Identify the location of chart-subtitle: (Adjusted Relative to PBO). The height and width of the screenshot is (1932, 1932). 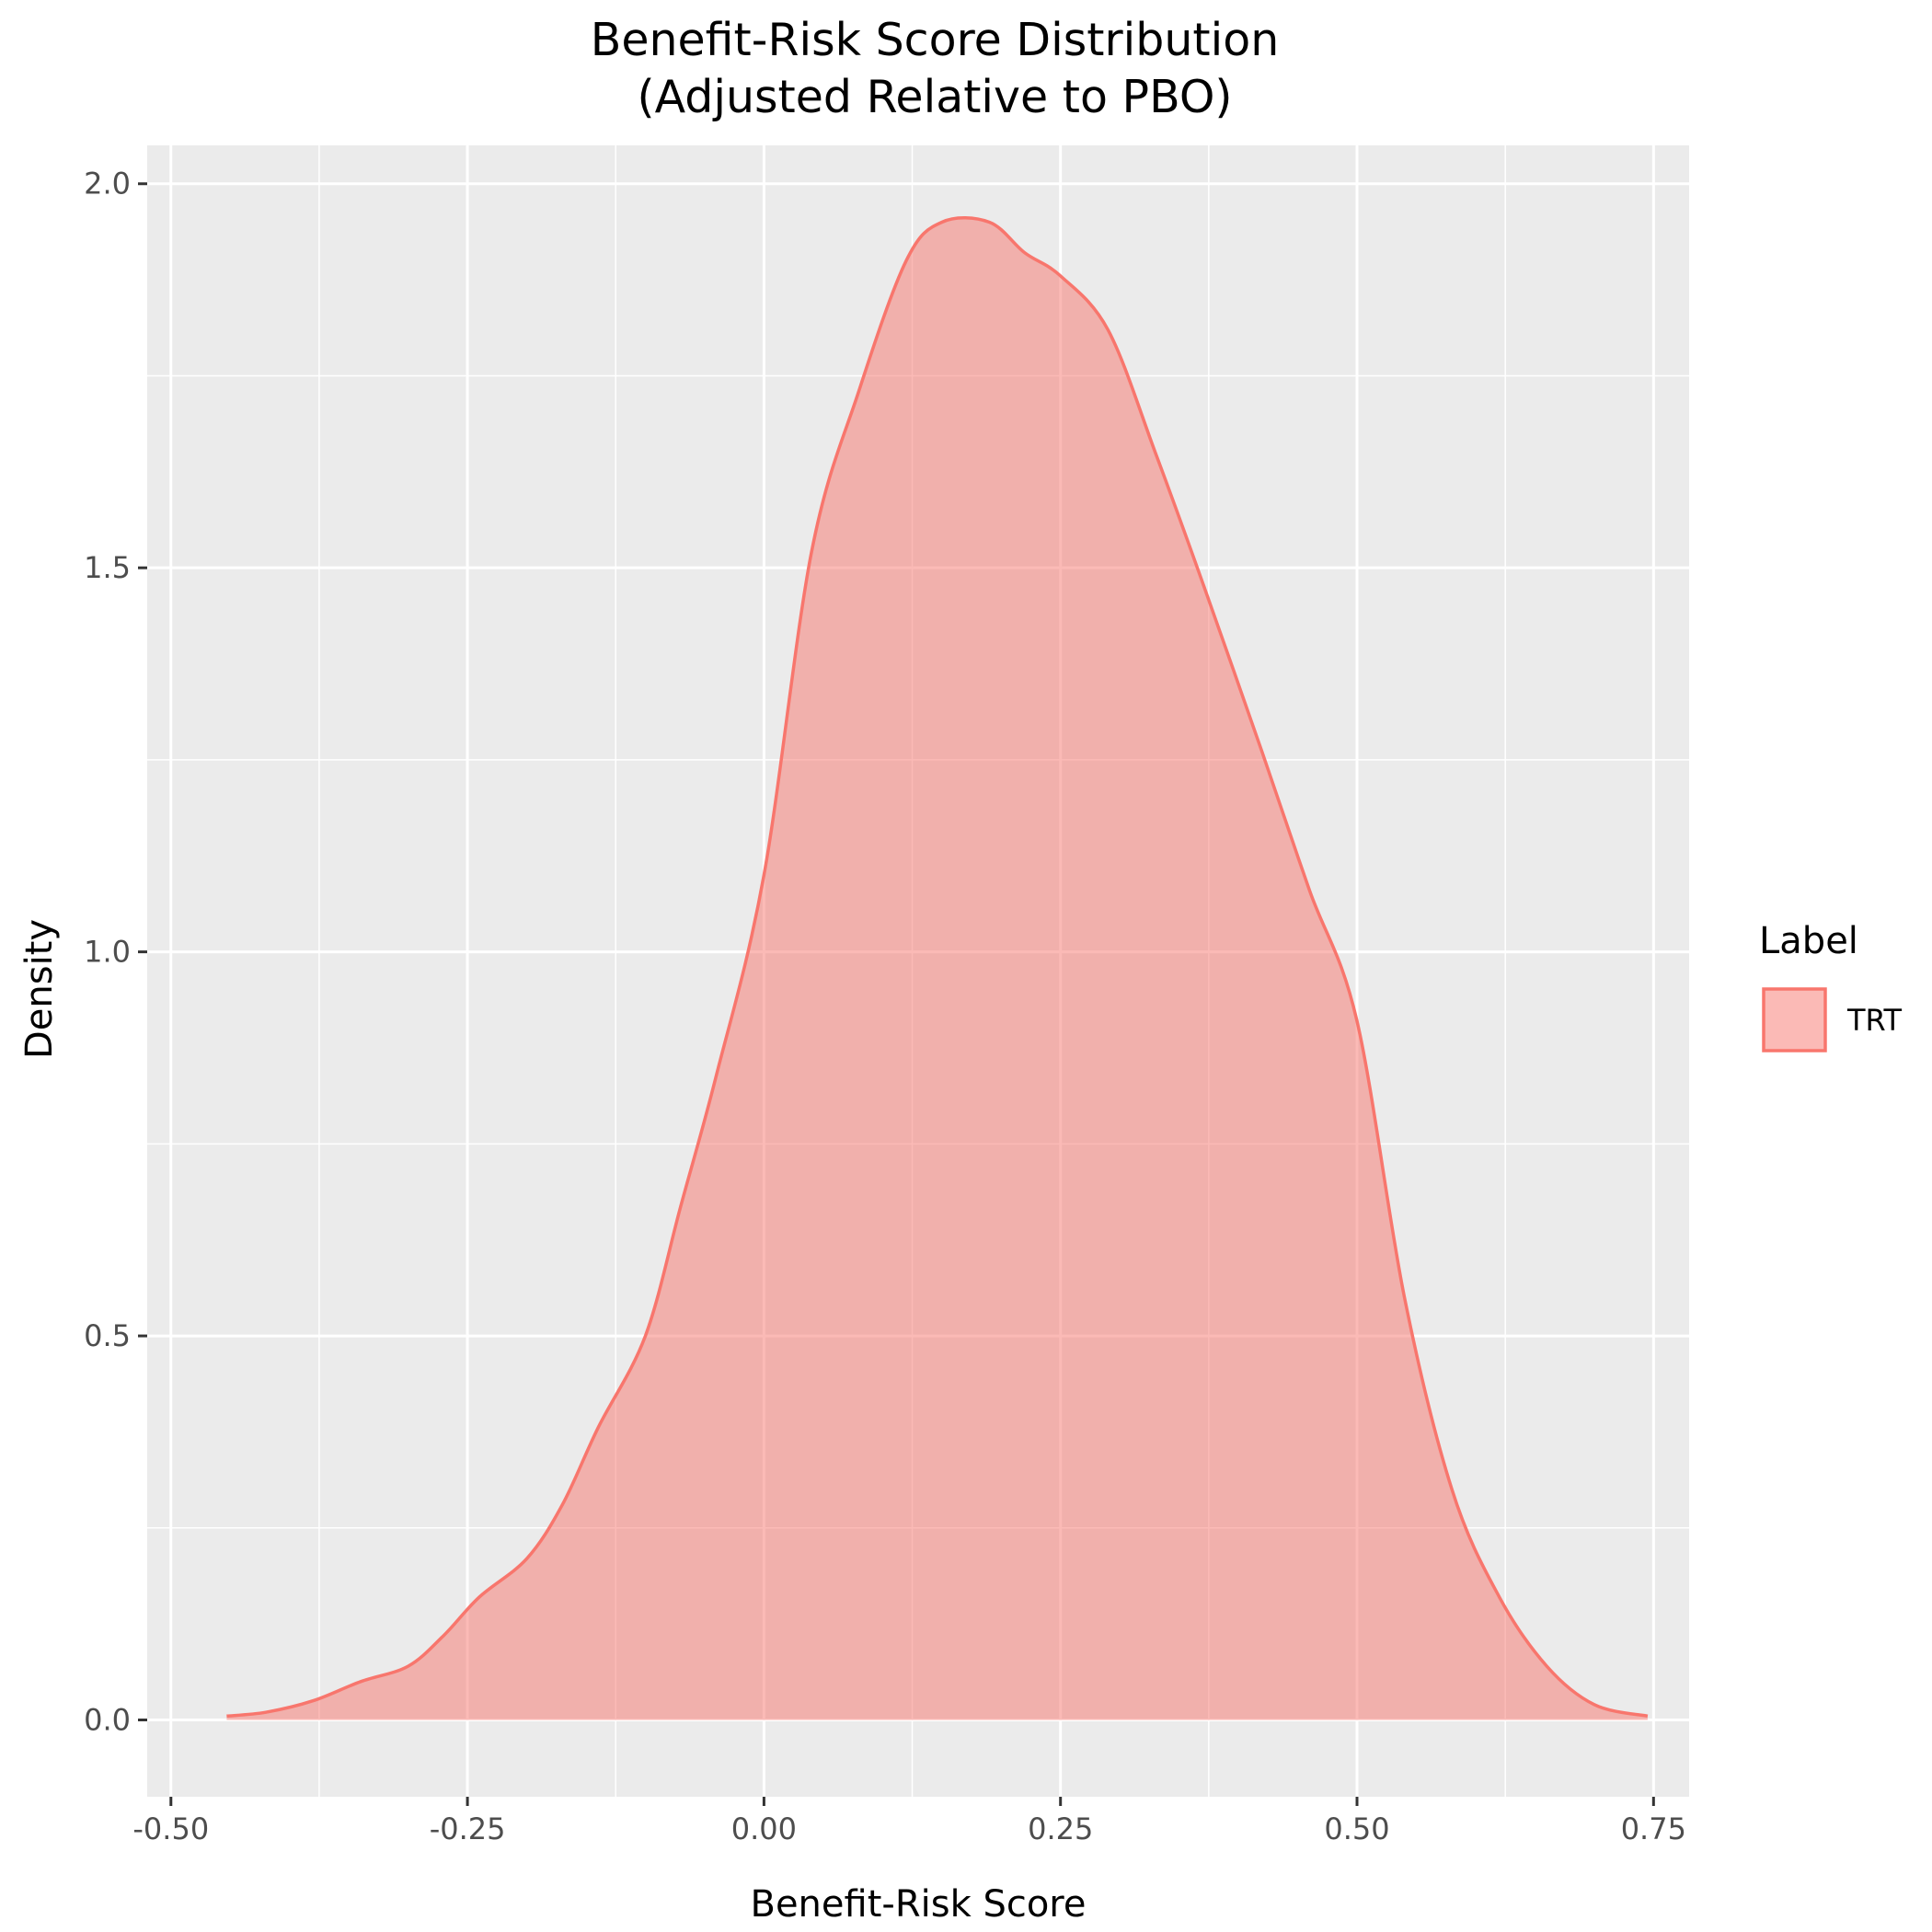
(934, 97).